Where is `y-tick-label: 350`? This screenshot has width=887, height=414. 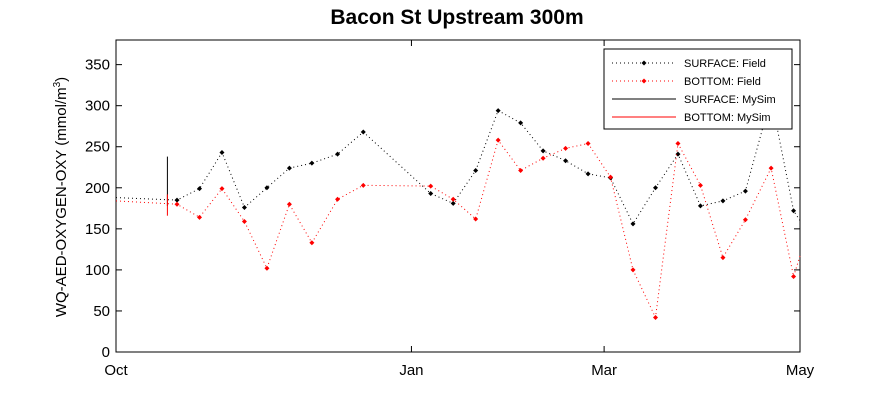
y-tick-label: 350 is located at coordinates (97, 65).